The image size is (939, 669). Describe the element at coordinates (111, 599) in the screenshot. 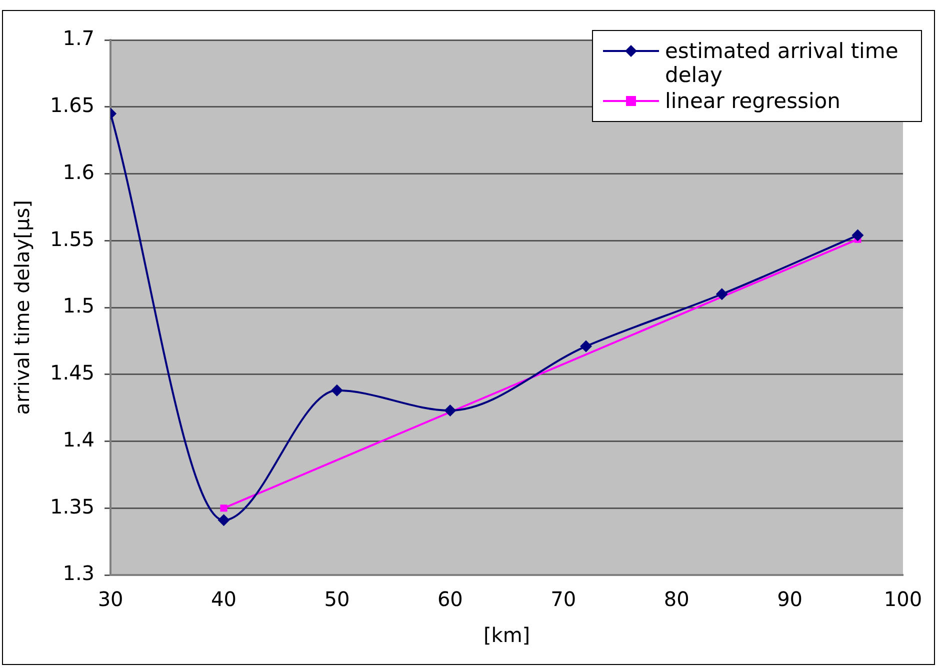

I see `x-tick-label: 30` at that location.